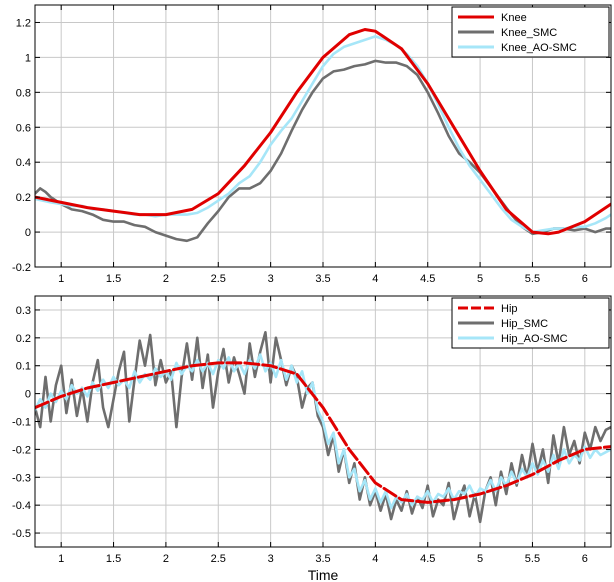 Image resolution: width=614 pixels, height=582 pixels. I want to click on y-tick-label: -0.1, so click(21, 423).